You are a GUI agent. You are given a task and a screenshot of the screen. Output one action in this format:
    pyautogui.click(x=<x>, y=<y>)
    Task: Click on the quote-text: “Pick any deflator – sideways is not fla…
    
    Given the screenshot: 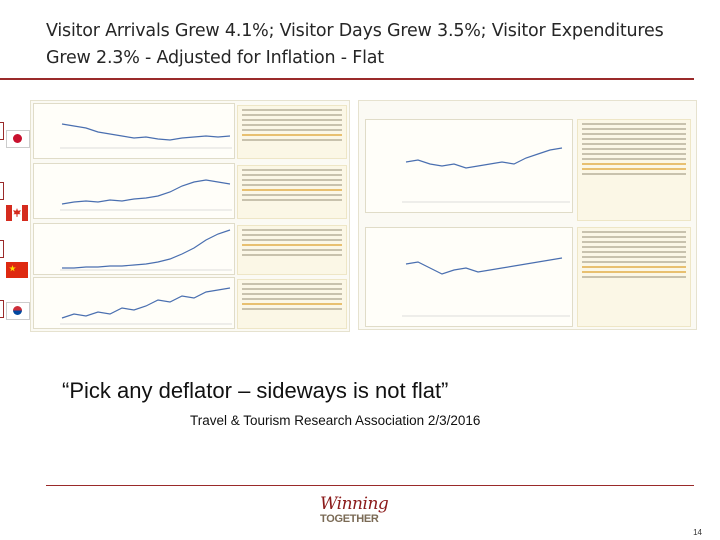 What is the action you would take?
    pyautogui.click(x=255, y=390)
    